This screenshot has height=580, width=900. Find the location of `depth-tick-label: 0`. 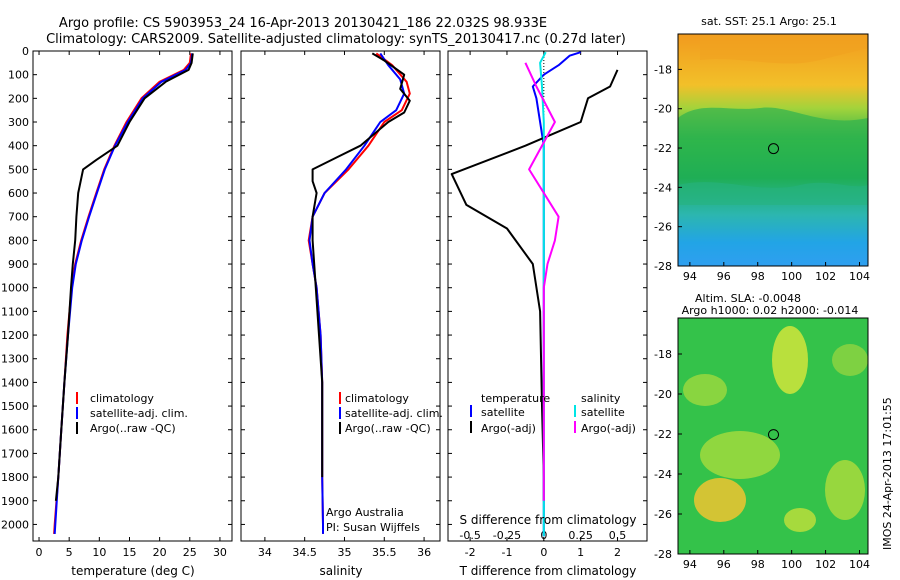

depth-tick-label: 0 is located at coordinates (25, 51).